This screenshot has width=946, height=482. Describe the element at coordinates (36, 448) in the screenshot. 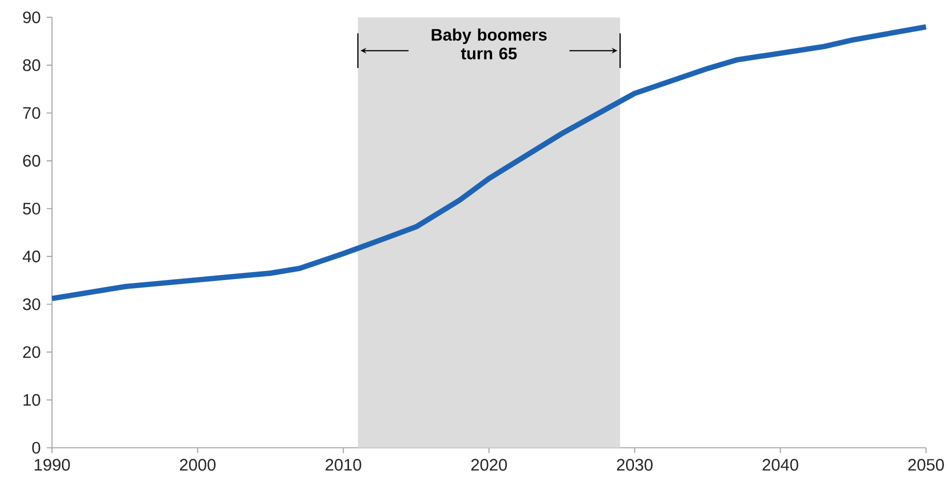

I see `y-tick-label: 0` at that location.